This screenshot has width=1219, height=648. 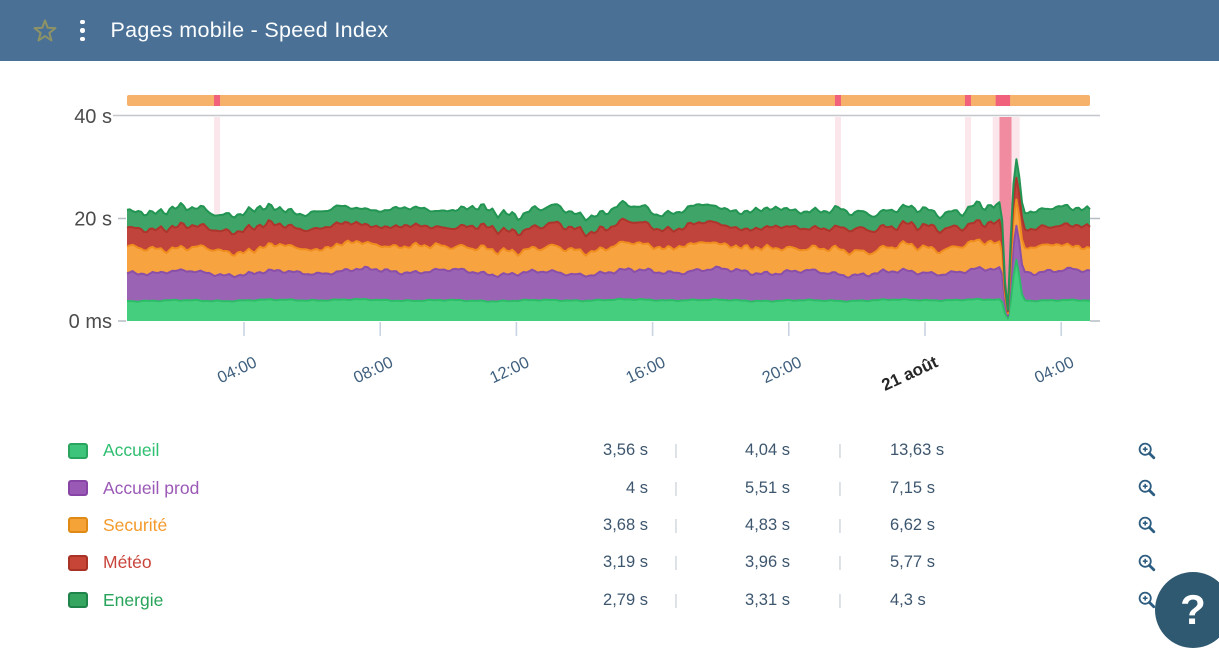 I want to click on metric-value-1: 4 s, so click(x=636, y=487).